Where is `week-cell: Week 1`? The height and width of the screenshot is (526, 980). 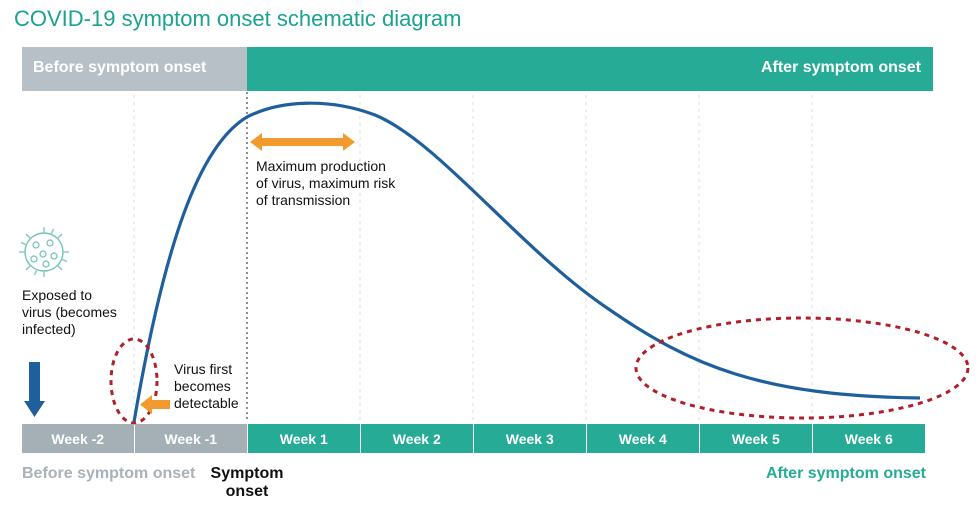 week-cell: Week 1 is located at coordinates (304, 438).